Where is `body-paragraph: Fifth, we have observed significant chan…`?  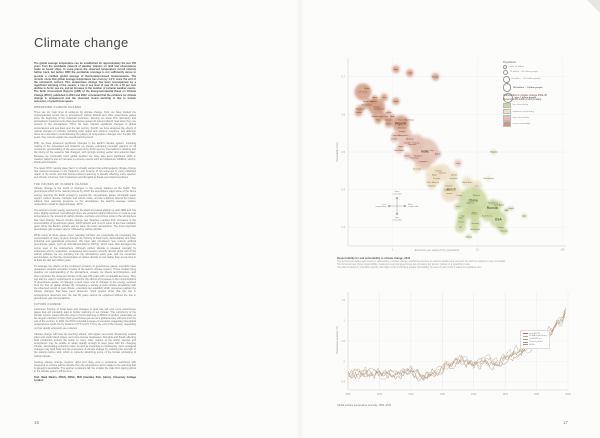 body-paragraph: Fifth, we have observed significant chan… is located at coordinates (85, 153).